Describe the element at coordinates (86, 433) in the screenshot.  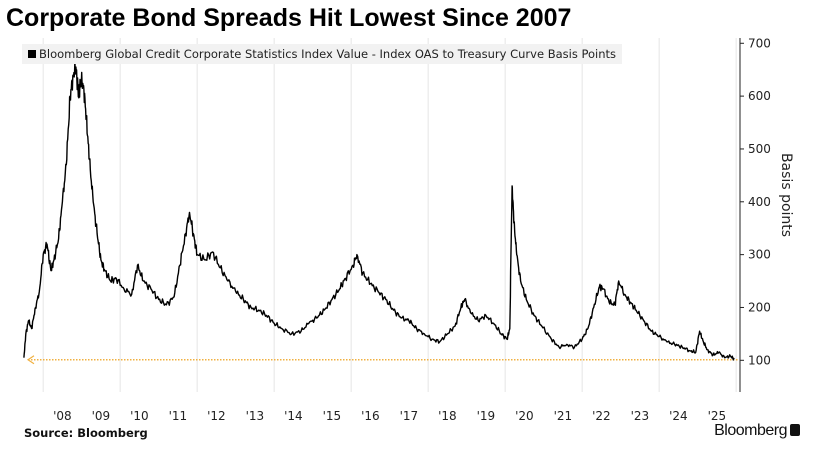
I see `source-note: Source: Bloomberg` at that location.